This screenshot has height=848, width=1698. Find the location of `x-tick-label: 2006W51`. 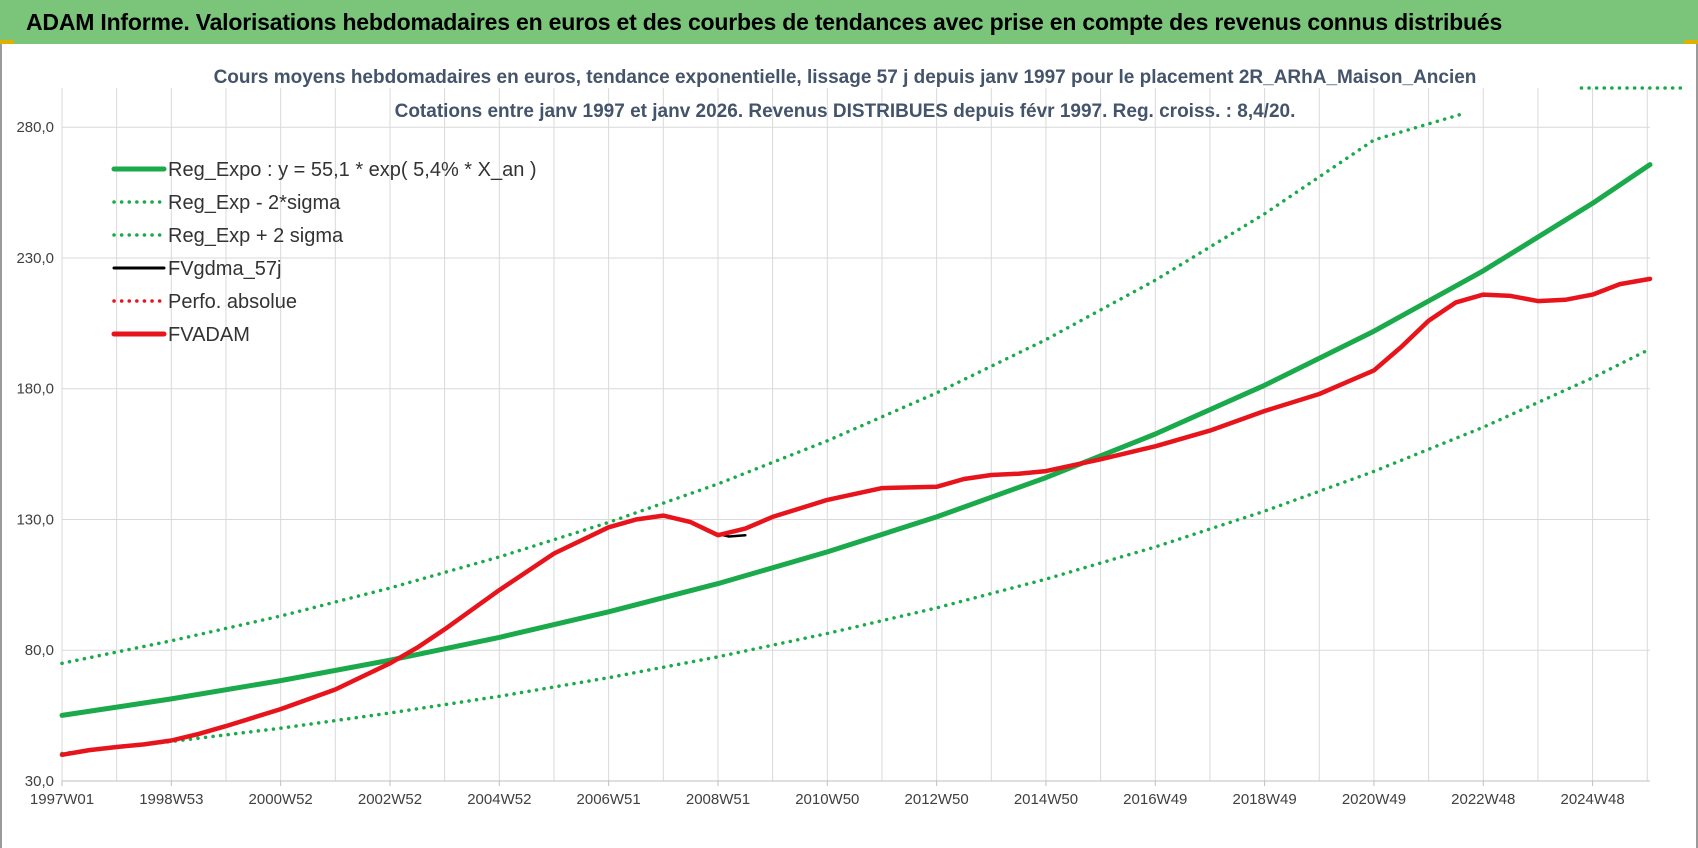

x-tick-label: 2006W51 is located at coordinates (609, 799).